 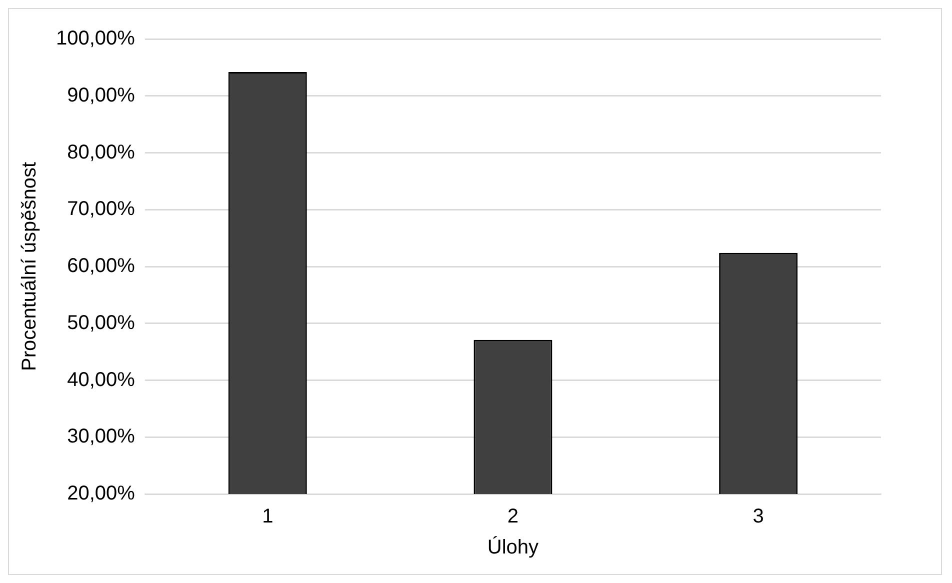 I want to click on y-tick-label: 70,00%, so click(x=101, y=209).